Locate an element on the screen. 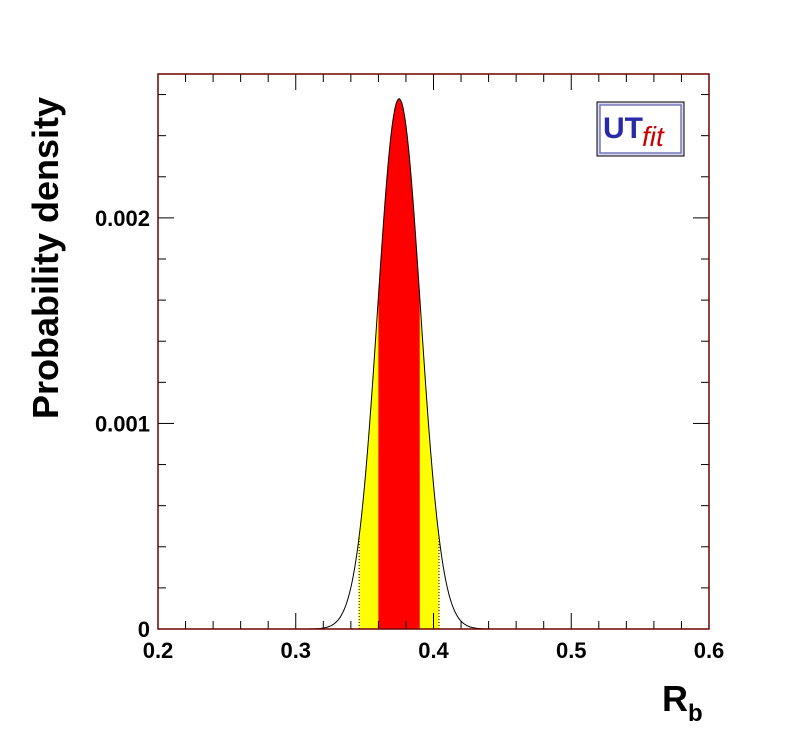 The height and width of the screenshot is (742, 788). y-tick-label: 0.002 is located at coordinates (122, 218).